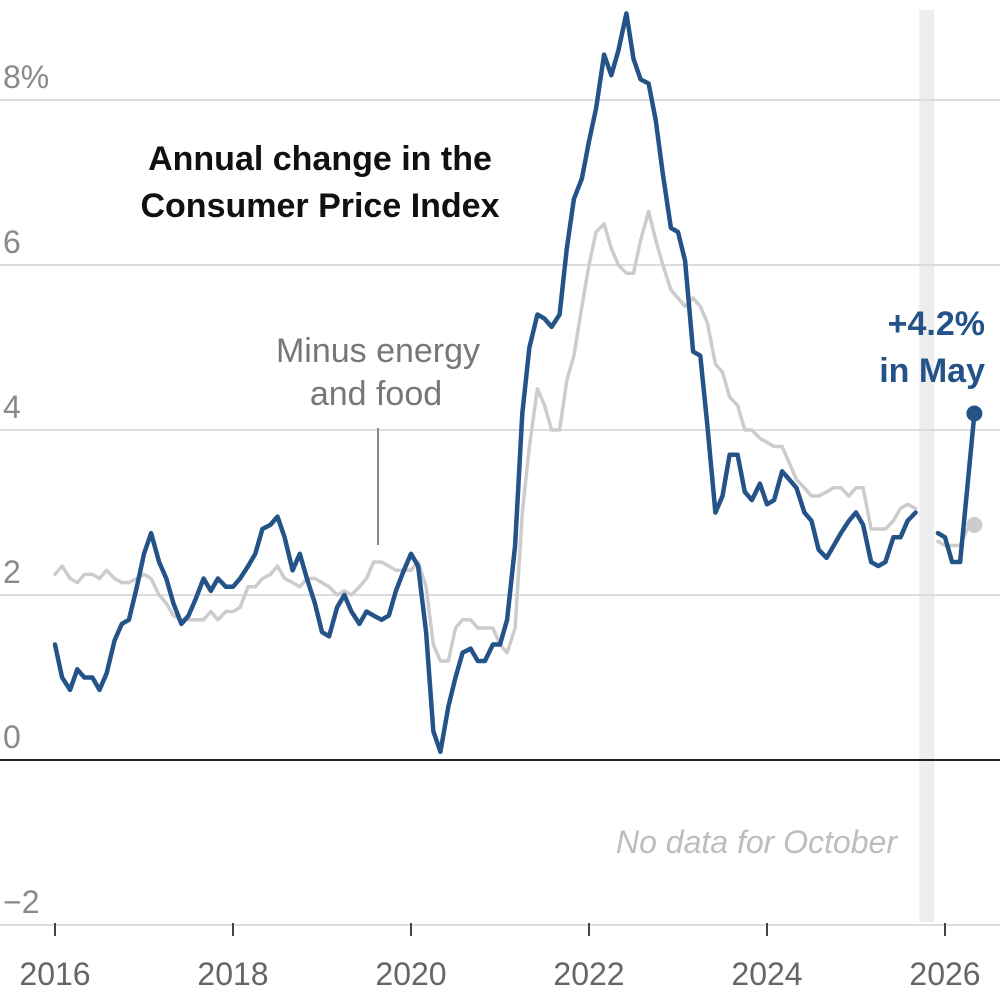 The image size is (1000, 1000). Describe the element at coordinates (932, 371) in the screenshot. I see `latest-value-callout-line-2: in May` at that location.